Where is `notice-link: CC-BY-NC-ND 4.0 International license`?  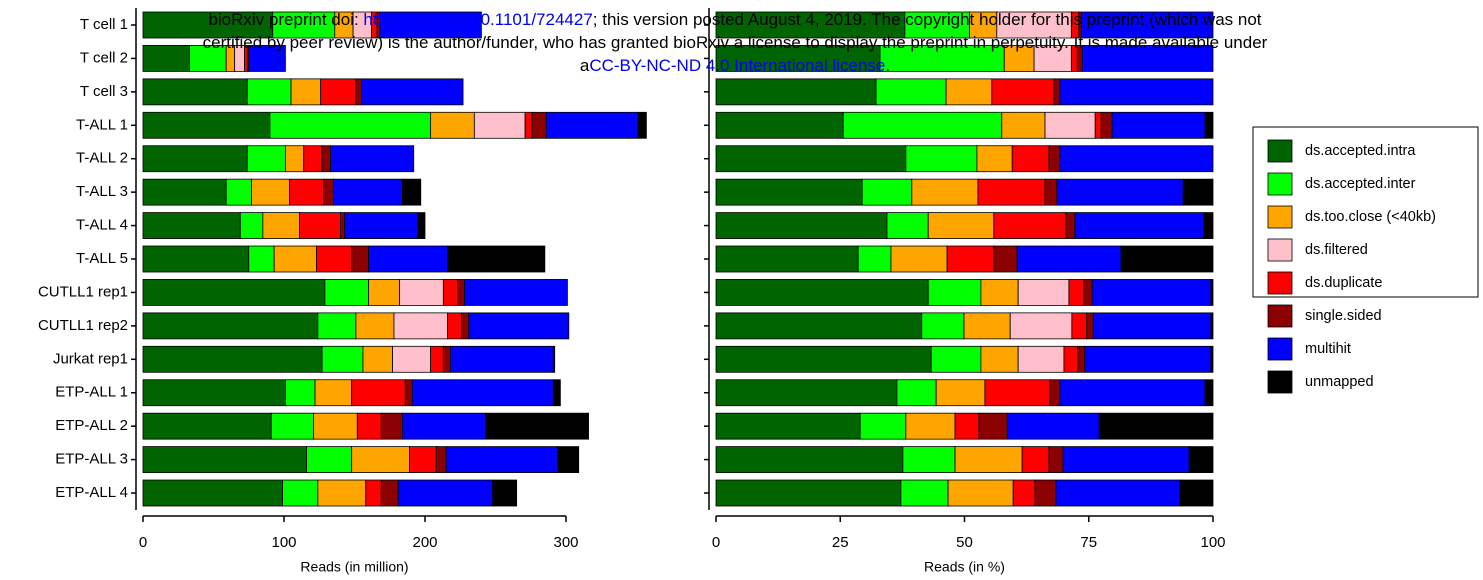
notice-link: CC-BY-NC-ND 4.0 International license is located at coordinates (737, 65).